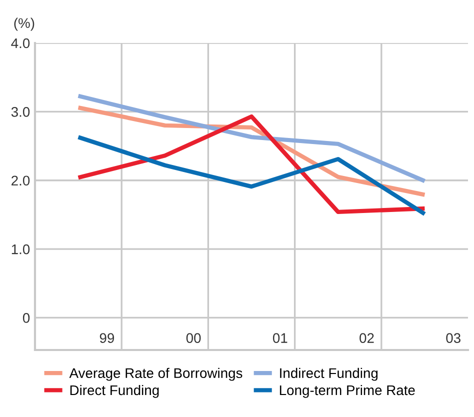 This screenshot has width=474, height=417. Describe the element at coordinates (155, 374) in the screenshot. I see `legend-label: Average Rate of Borrowings` at that location.